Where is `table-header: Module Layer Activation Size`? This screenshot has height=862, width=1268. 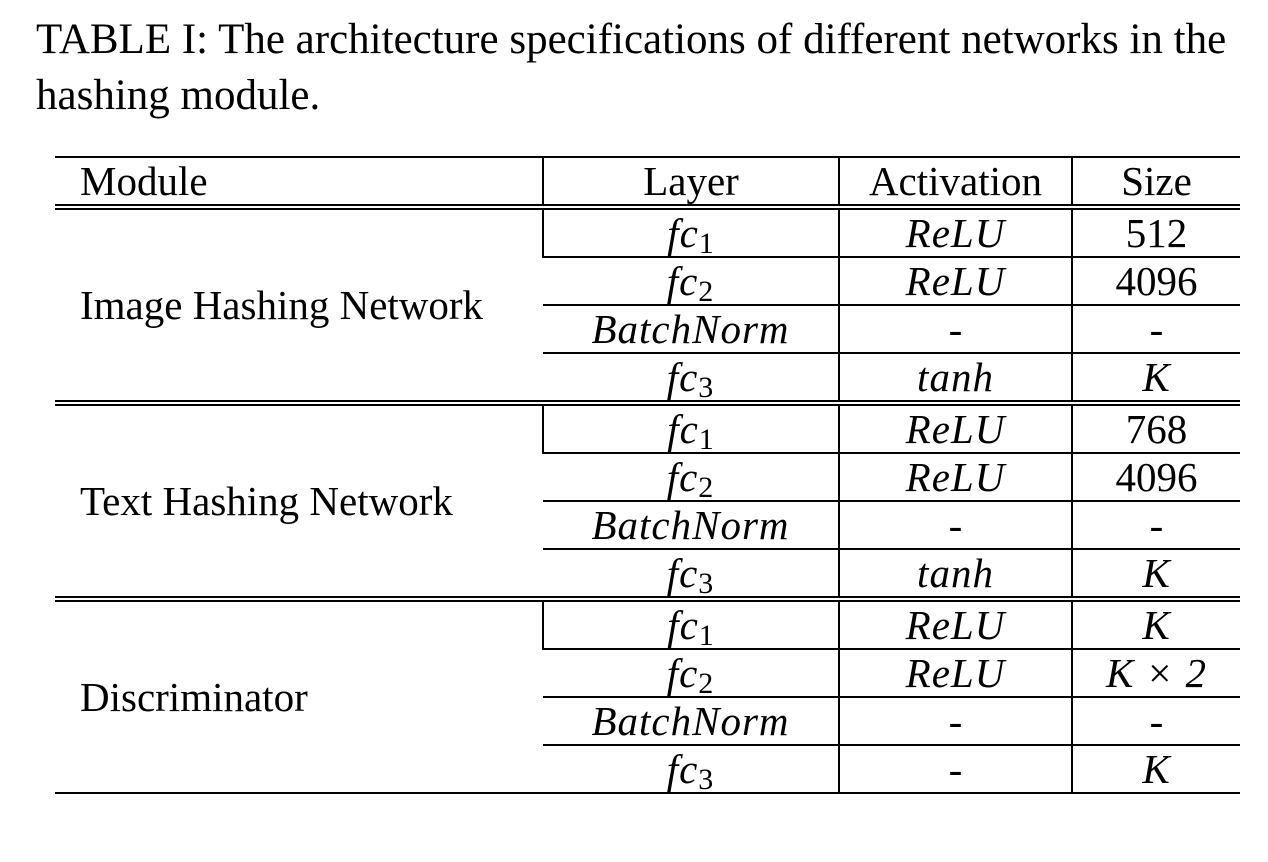 table-header: Module Layer Activation Size is located at coordinates (647, 181).